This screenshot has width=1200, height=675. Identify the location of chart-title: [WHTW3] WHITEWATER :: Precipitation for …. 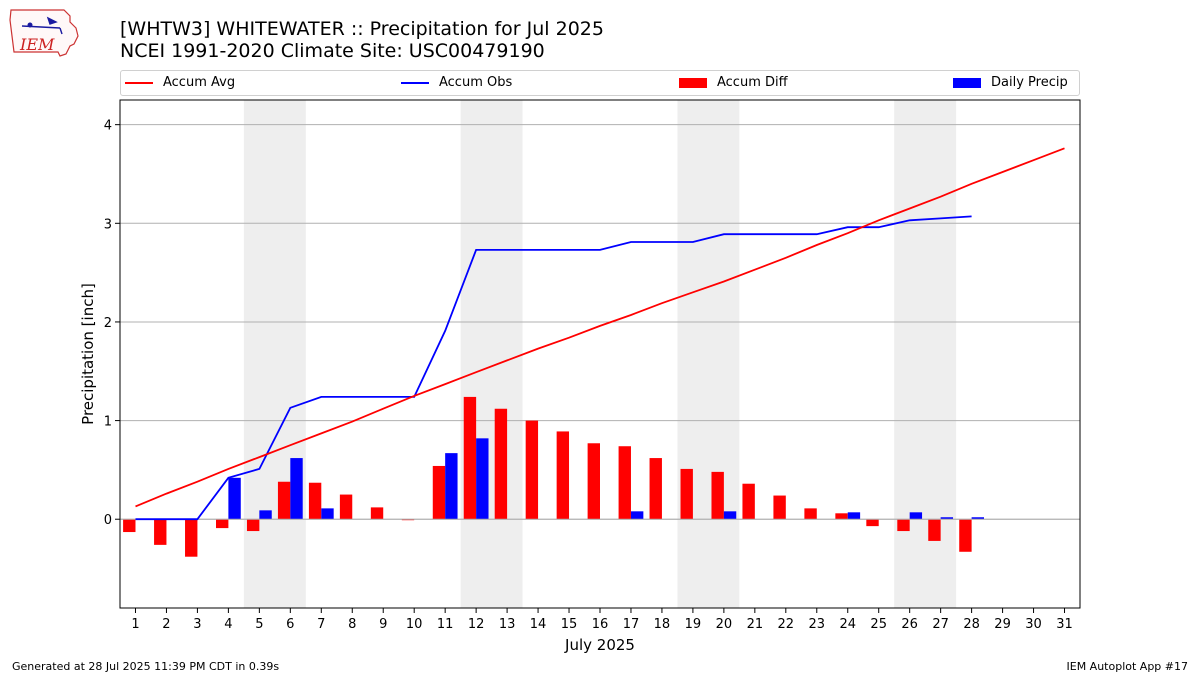
(362, 29).